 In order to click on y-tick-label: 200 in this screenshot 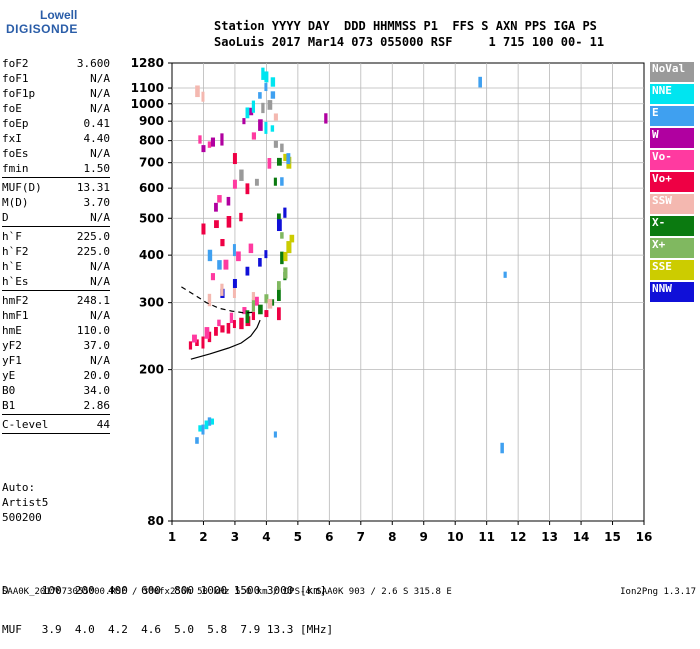, I will do `click(151, 370)`.